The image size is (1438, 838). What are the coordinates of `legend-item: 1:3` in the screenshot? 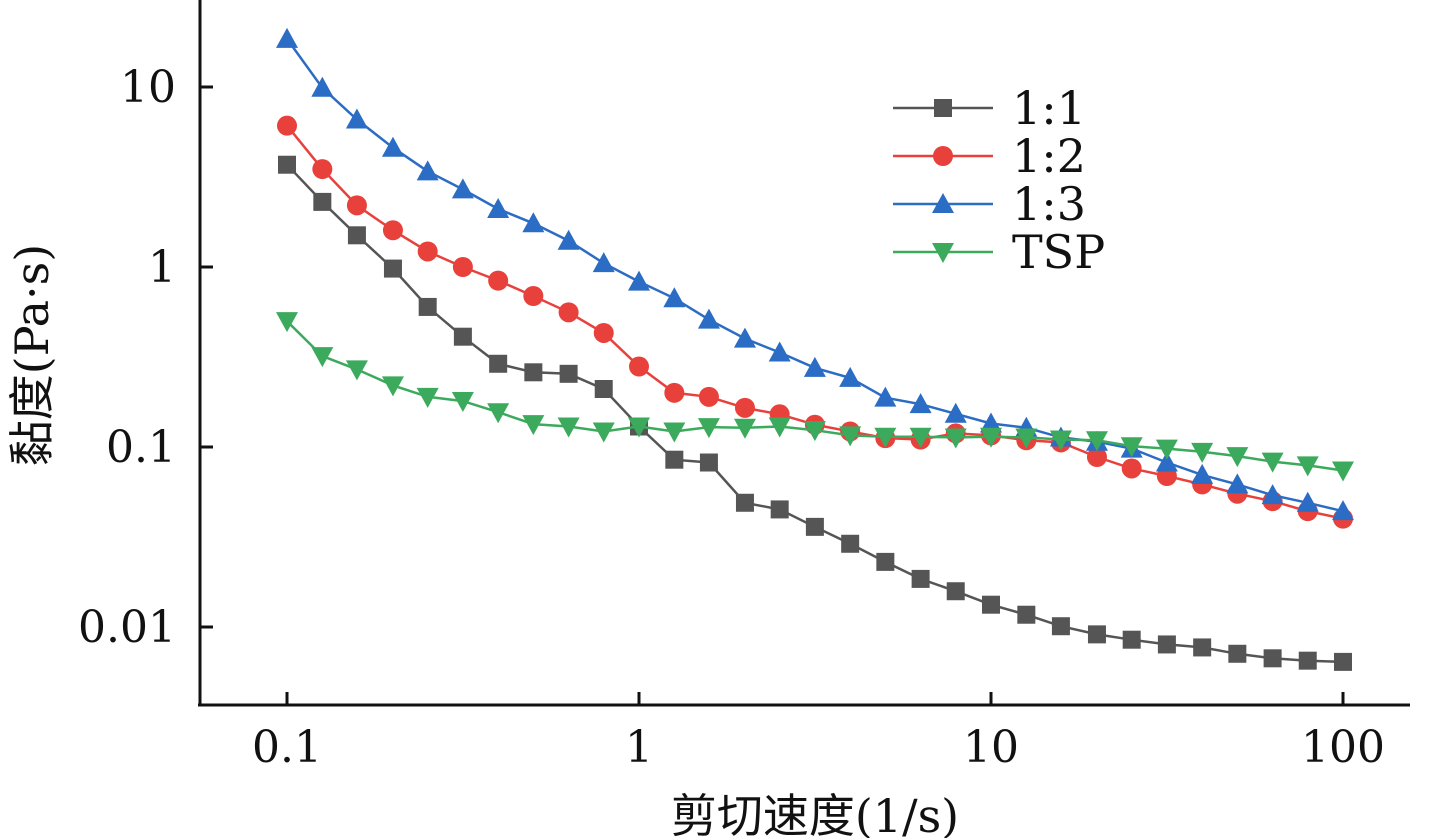 It's located at (989, 204).